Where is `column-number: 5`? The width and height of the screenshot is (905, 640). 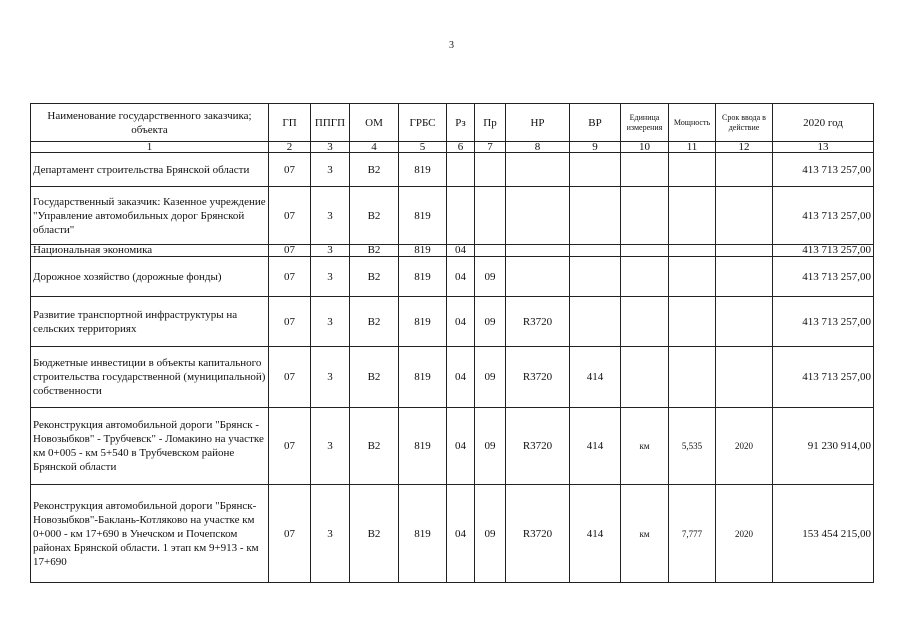
column-number: 5 is located at coordinates (422, 147).